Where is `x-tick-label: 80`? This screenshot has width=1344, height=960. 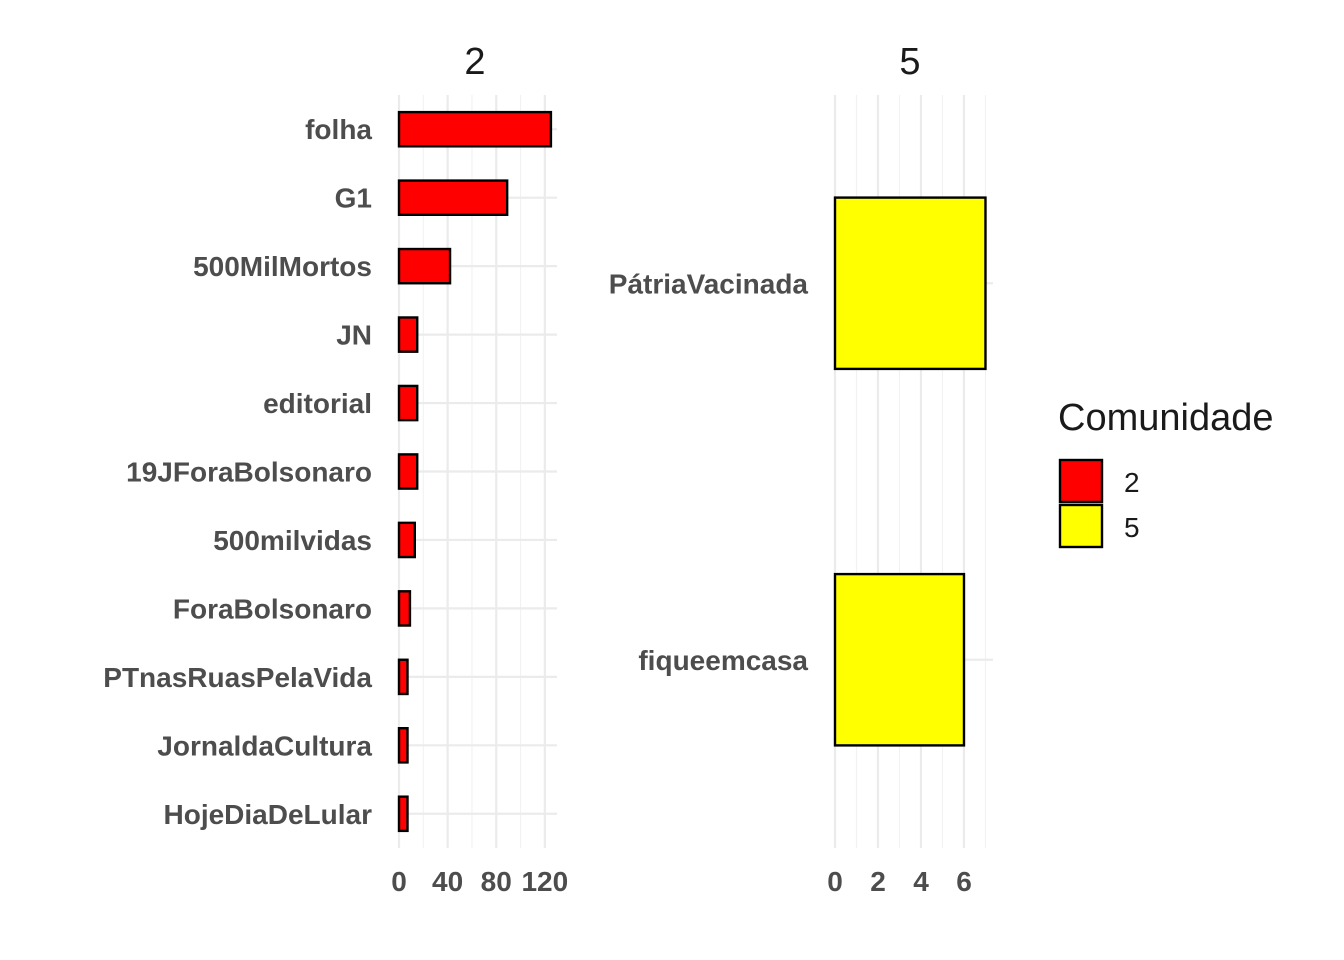
x-tick-label: 80 is located at coordinates (496, 881).